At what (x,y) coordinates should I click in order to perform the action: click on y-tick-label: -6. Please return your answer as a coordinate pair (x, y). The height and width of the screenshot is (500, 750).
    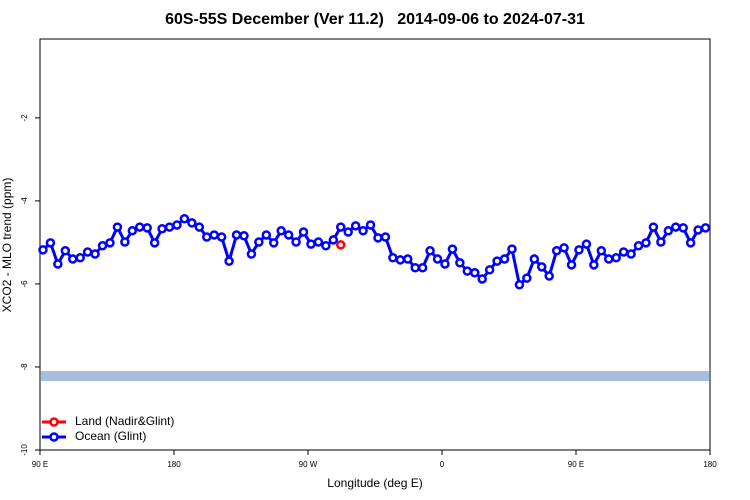
    Looking at the image, I should click on (24, 284).